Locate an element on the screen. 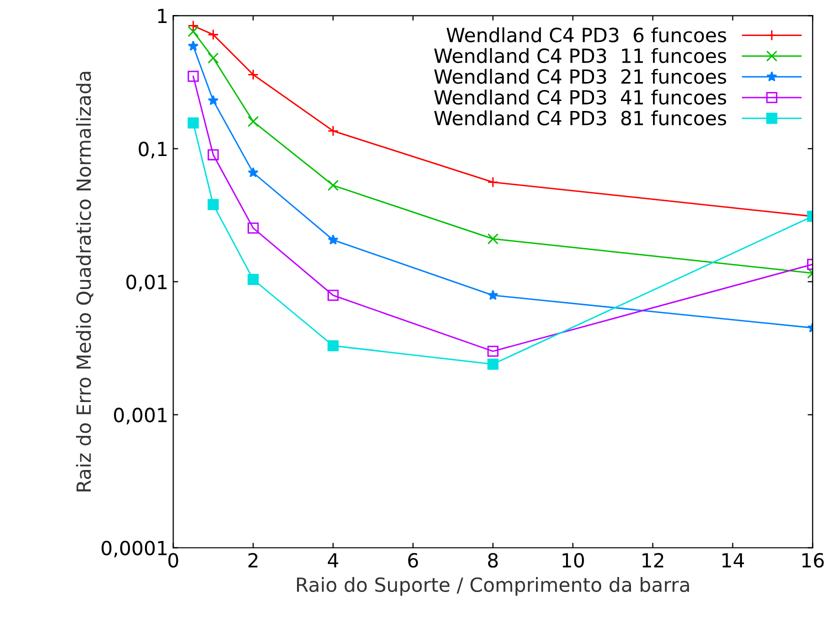  x-tick-label: 16 is located at coordinates (813, 560).